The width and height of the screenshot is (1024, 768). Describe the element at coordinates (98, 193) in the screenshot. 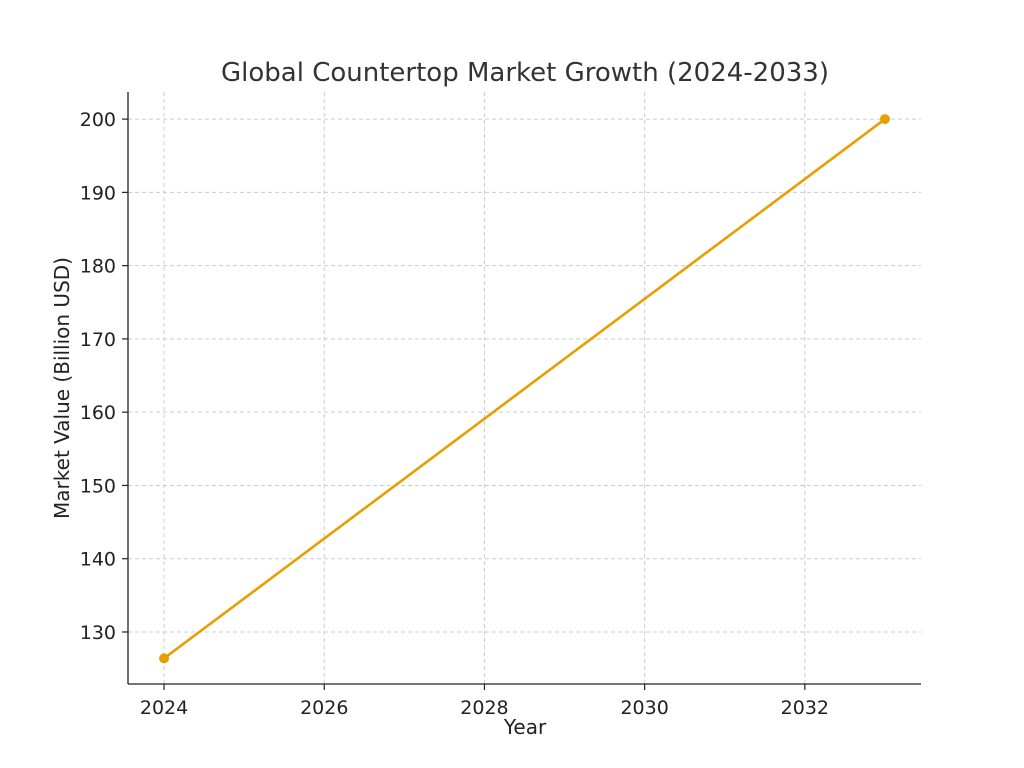

I see `y-tick-label: 190` at that location.